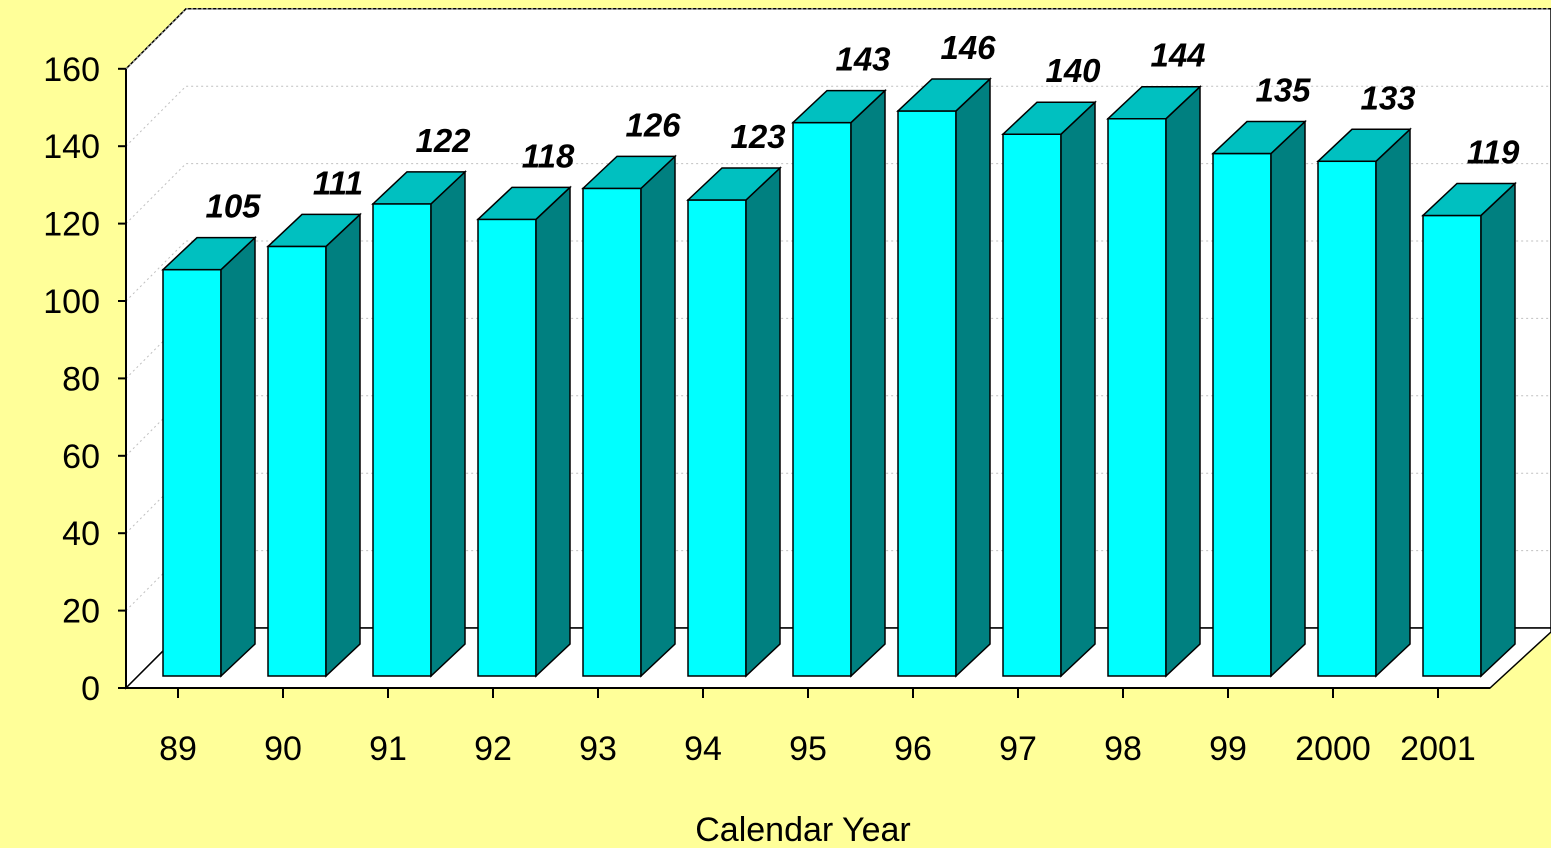 This screenshot has height=853, width=1551. I want to click on x-tick-label: 90, so click(283, 749).